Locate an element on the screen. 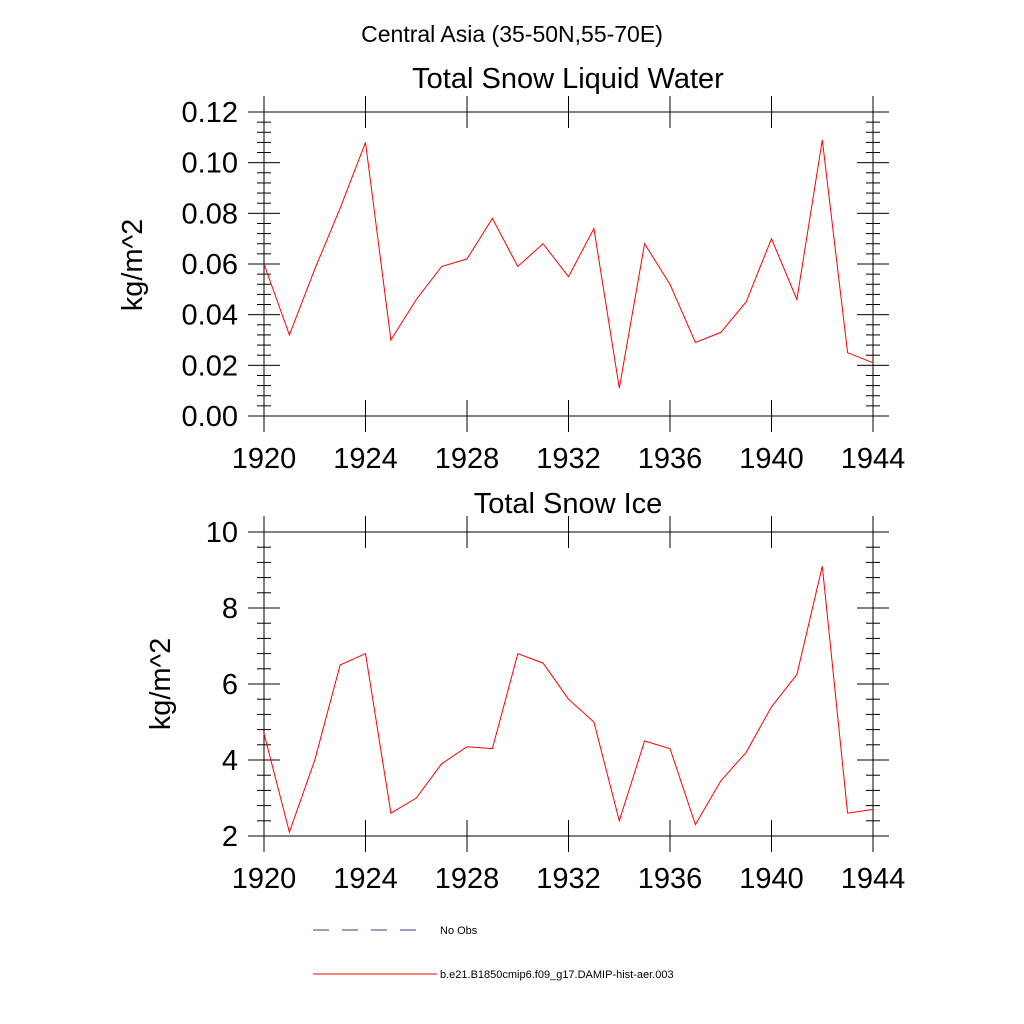 This screenshot has width=1024, height=1024. legend-entry-no-obs: No Obs is located at coordinates (395, 931).